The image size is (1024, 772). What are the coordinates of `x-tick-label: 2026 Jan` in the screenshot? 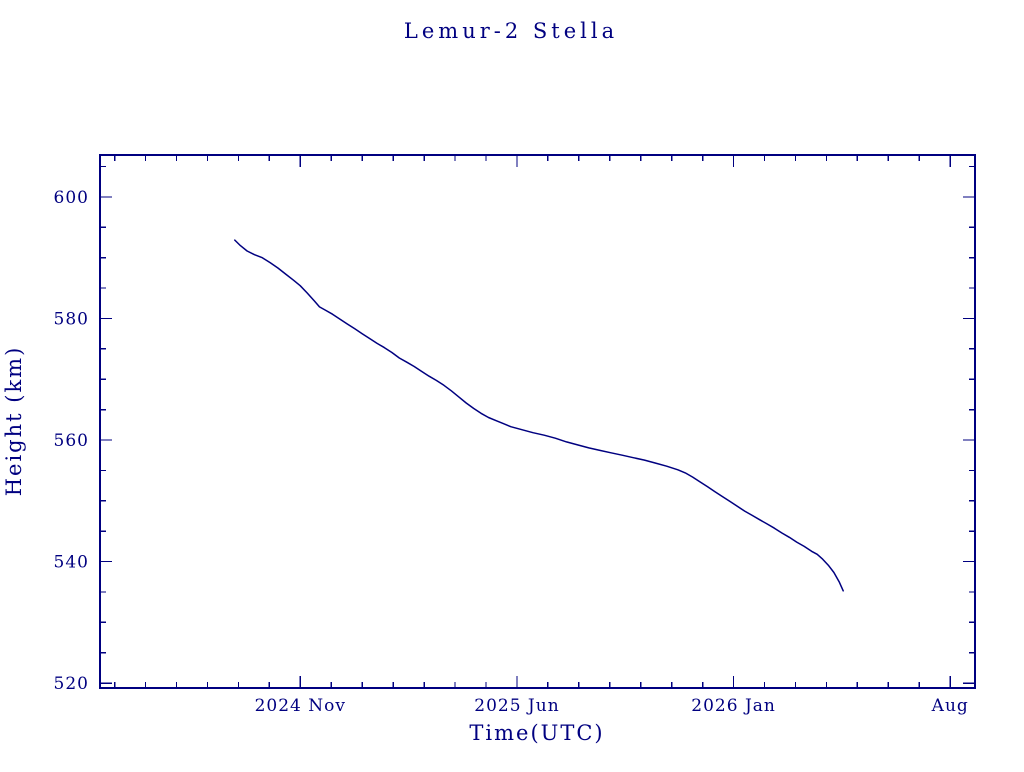 It's located at (733, 706).